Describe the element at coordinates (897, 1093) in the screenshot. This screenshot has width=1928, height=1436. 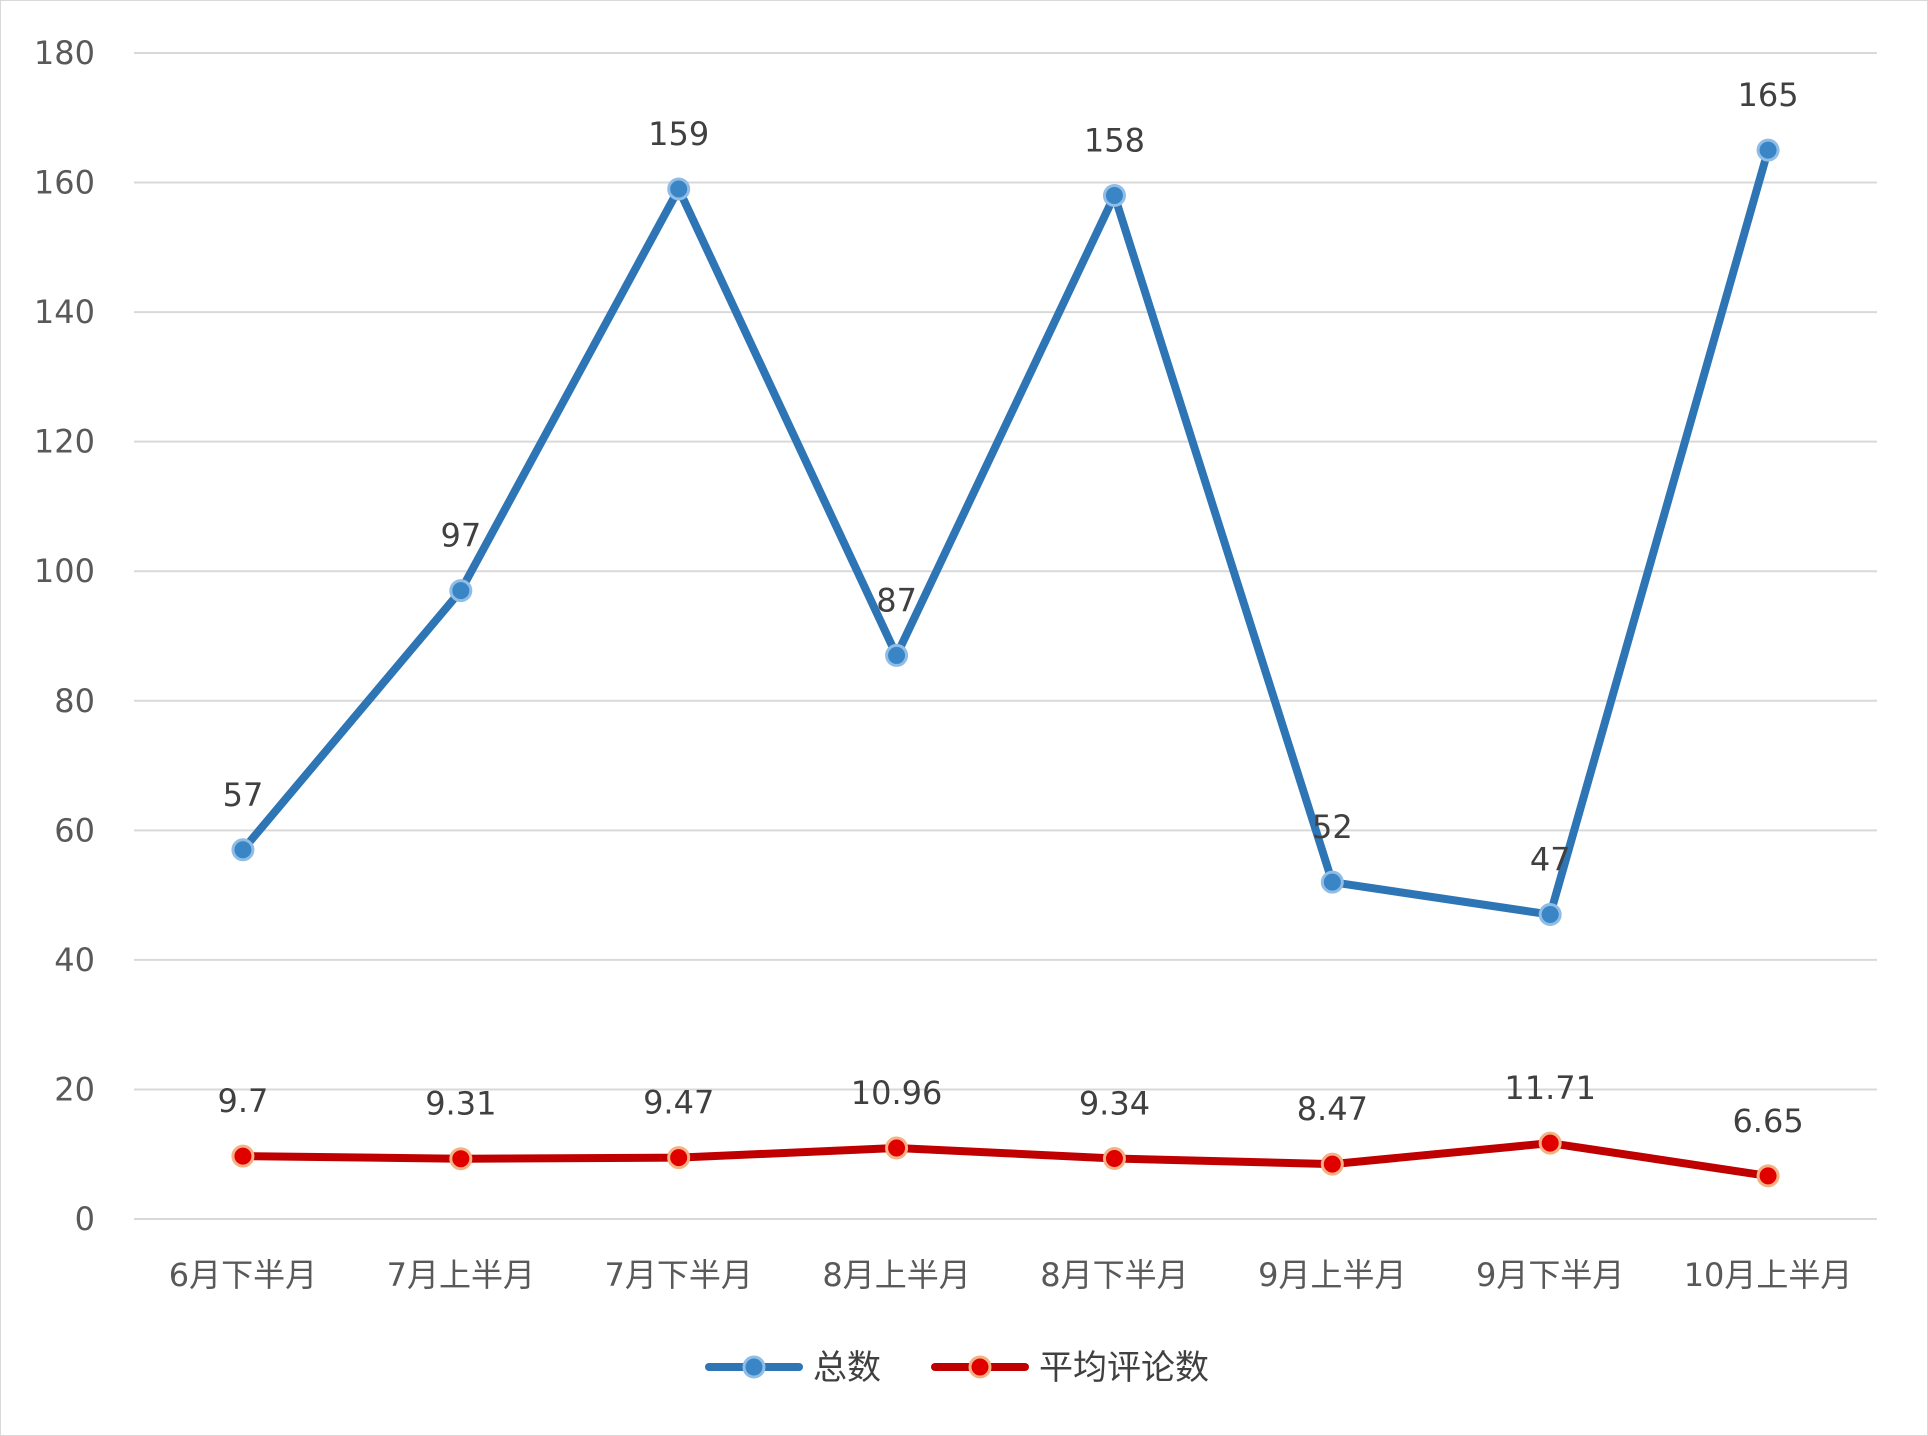
I see `data-label: 10.96` at that location.